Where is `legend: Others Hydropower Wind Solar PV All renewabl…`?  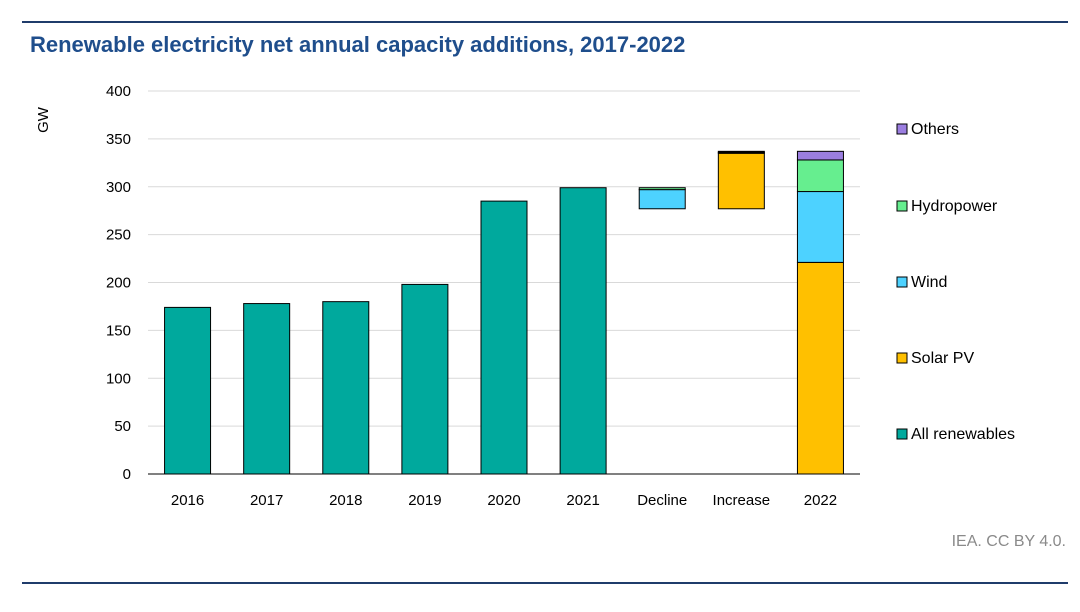
legend: Others Hydropower Wind Solar PV All renewabl… is located at coordinates (955, 282).